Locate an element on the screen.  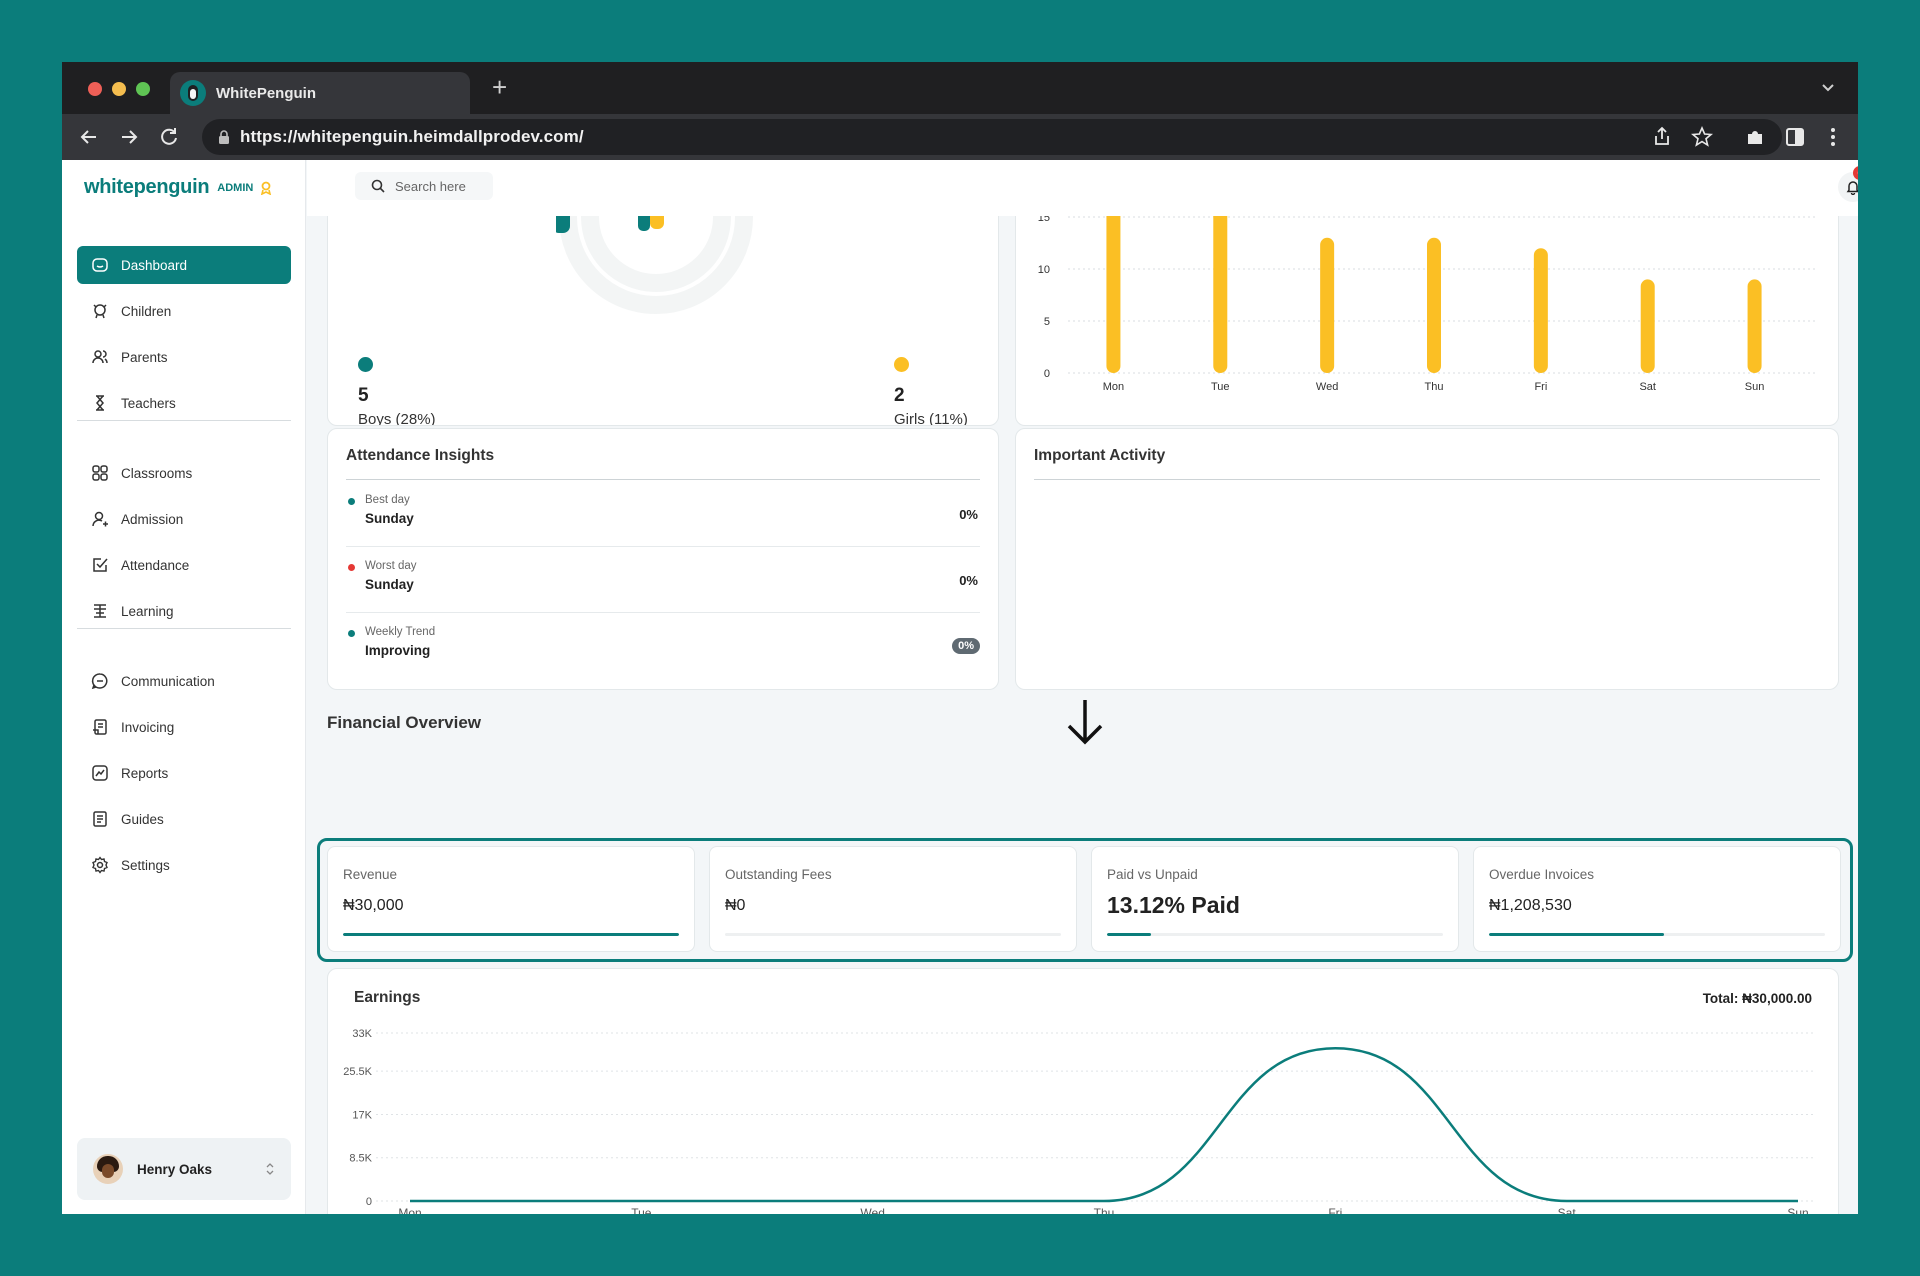
user-name: Henry Oaks is located at coordinates (175, 1169).